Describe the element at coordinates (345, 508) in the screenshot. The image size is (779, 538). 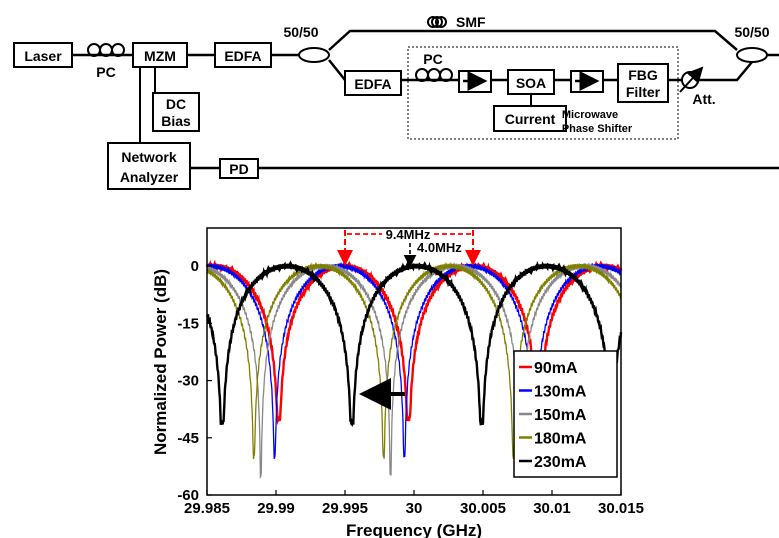
I see `x-tick-label: 29.995` at that location.